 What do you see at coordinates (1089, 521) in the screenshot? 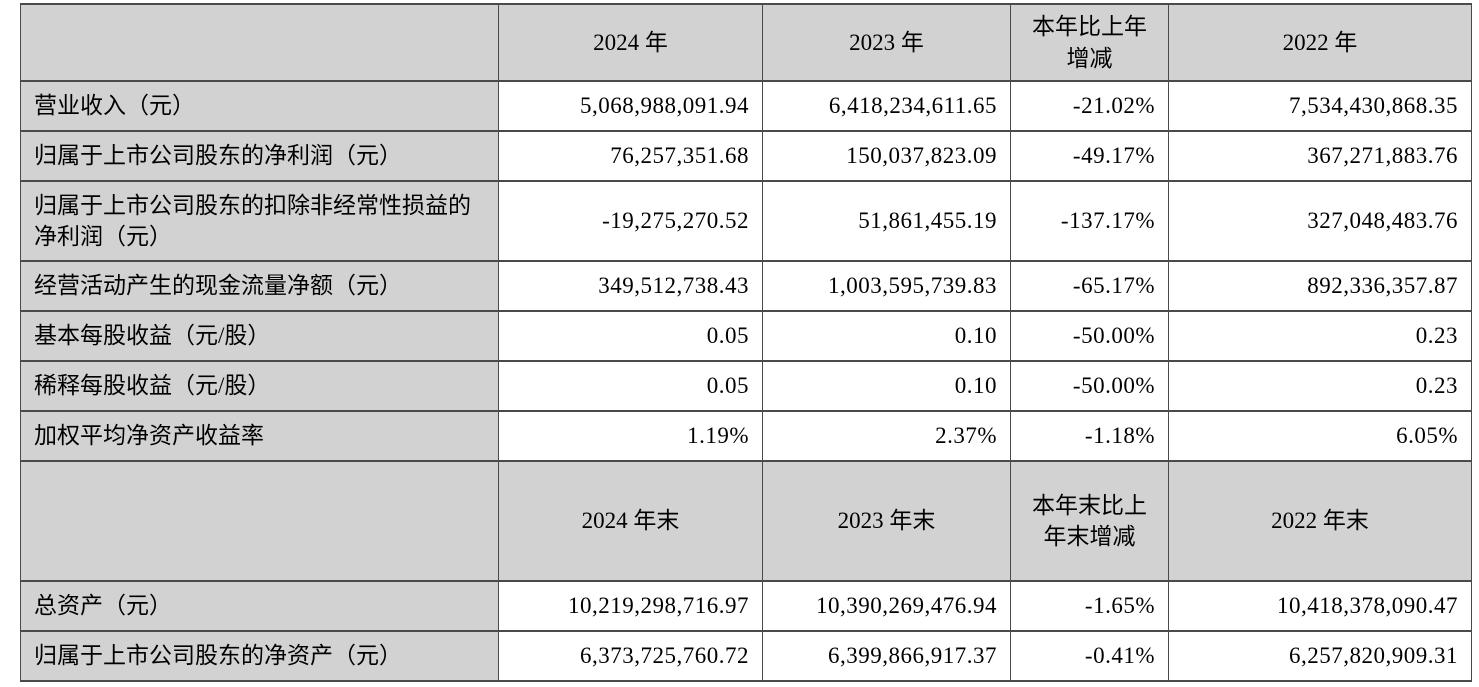
I see `col-header-year-end-change: 本年末比上年末增减` at bounding box center [1089, 521].